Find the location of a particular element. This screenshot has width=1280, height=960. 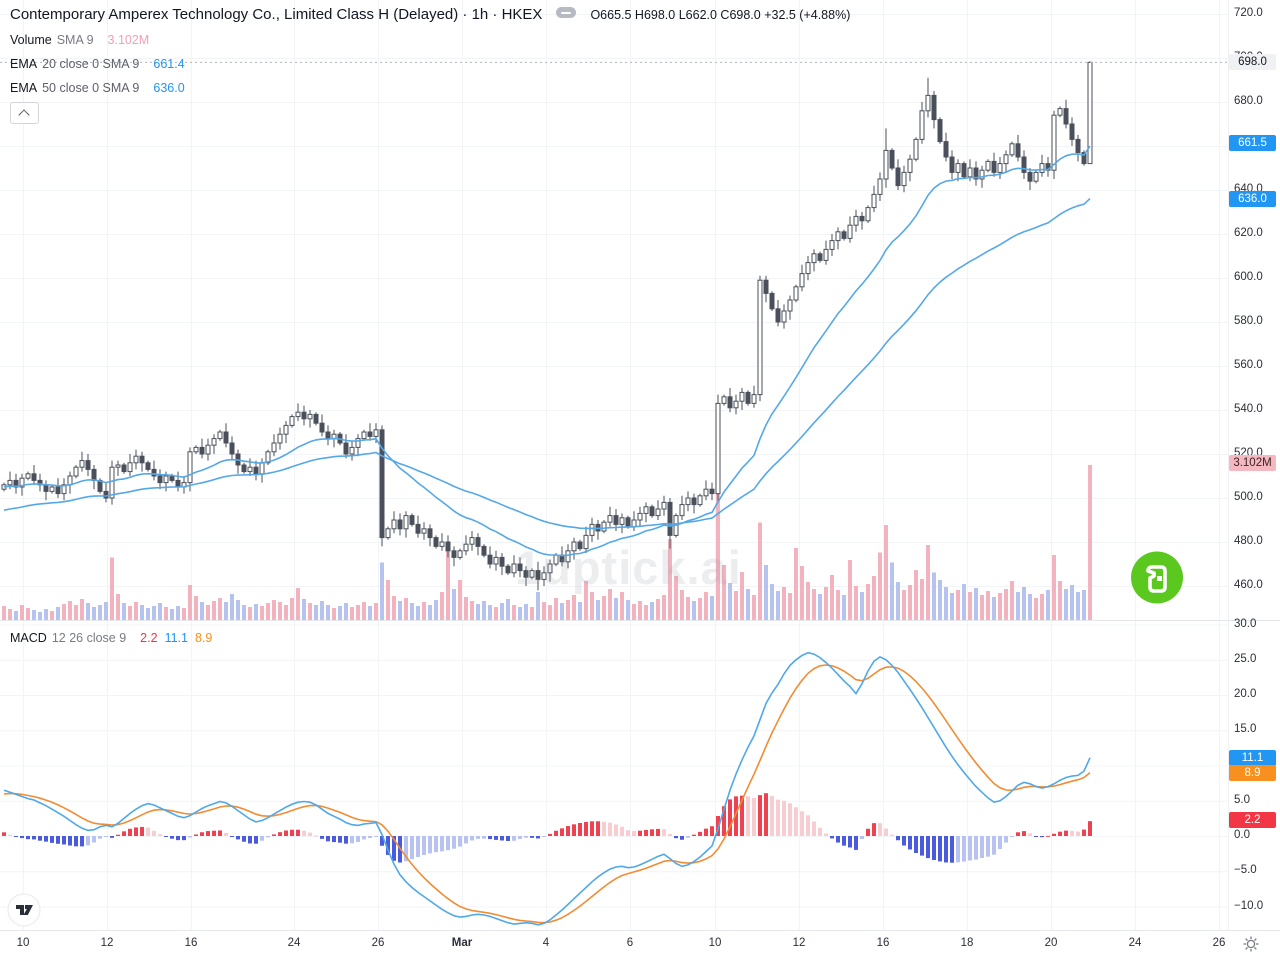

volume-legend: Volume SMA 9 3.102M is located at coordinates (79, 40).